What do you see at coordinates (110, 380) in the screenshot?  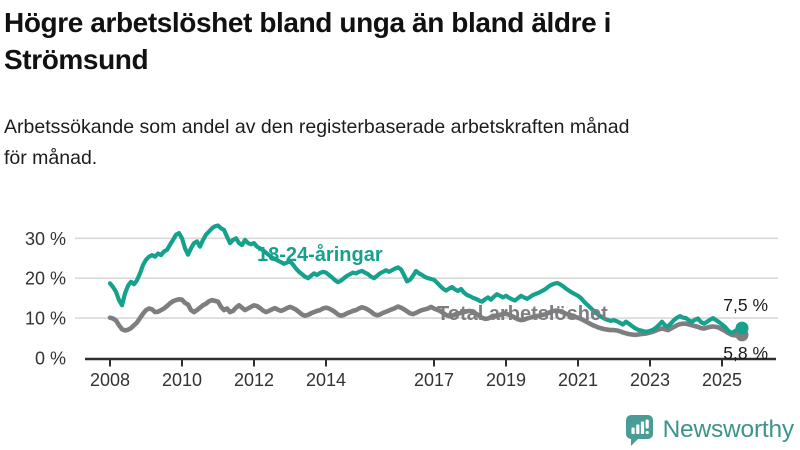 I see `x-tick-label: 2008` at bounding box center [110, 380].